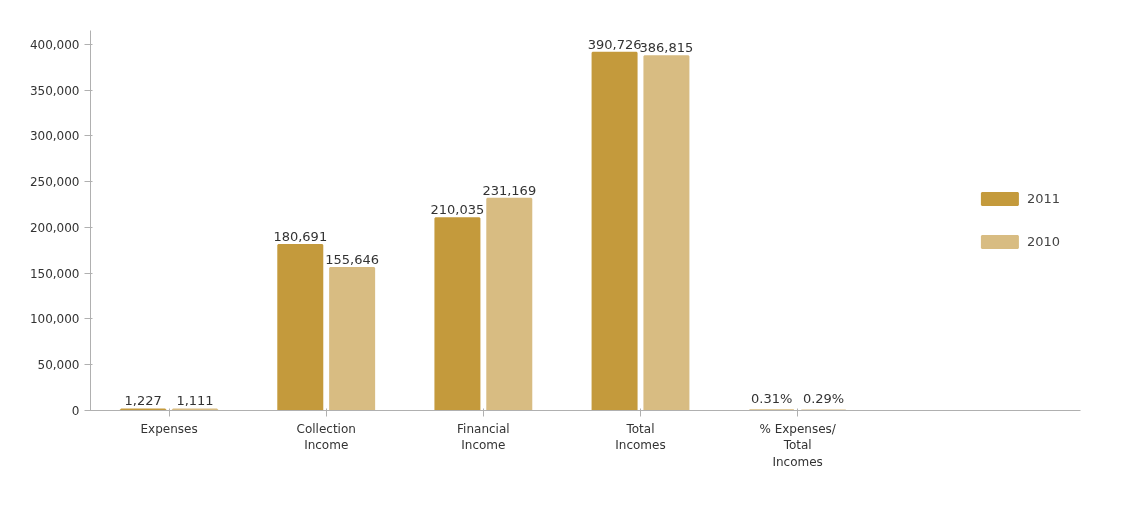 This screenshot has width=1145, height=510. Describe the element at coordinates (54, 319) in the screenshot. I see `y-tick-label: 100,000` at that location.